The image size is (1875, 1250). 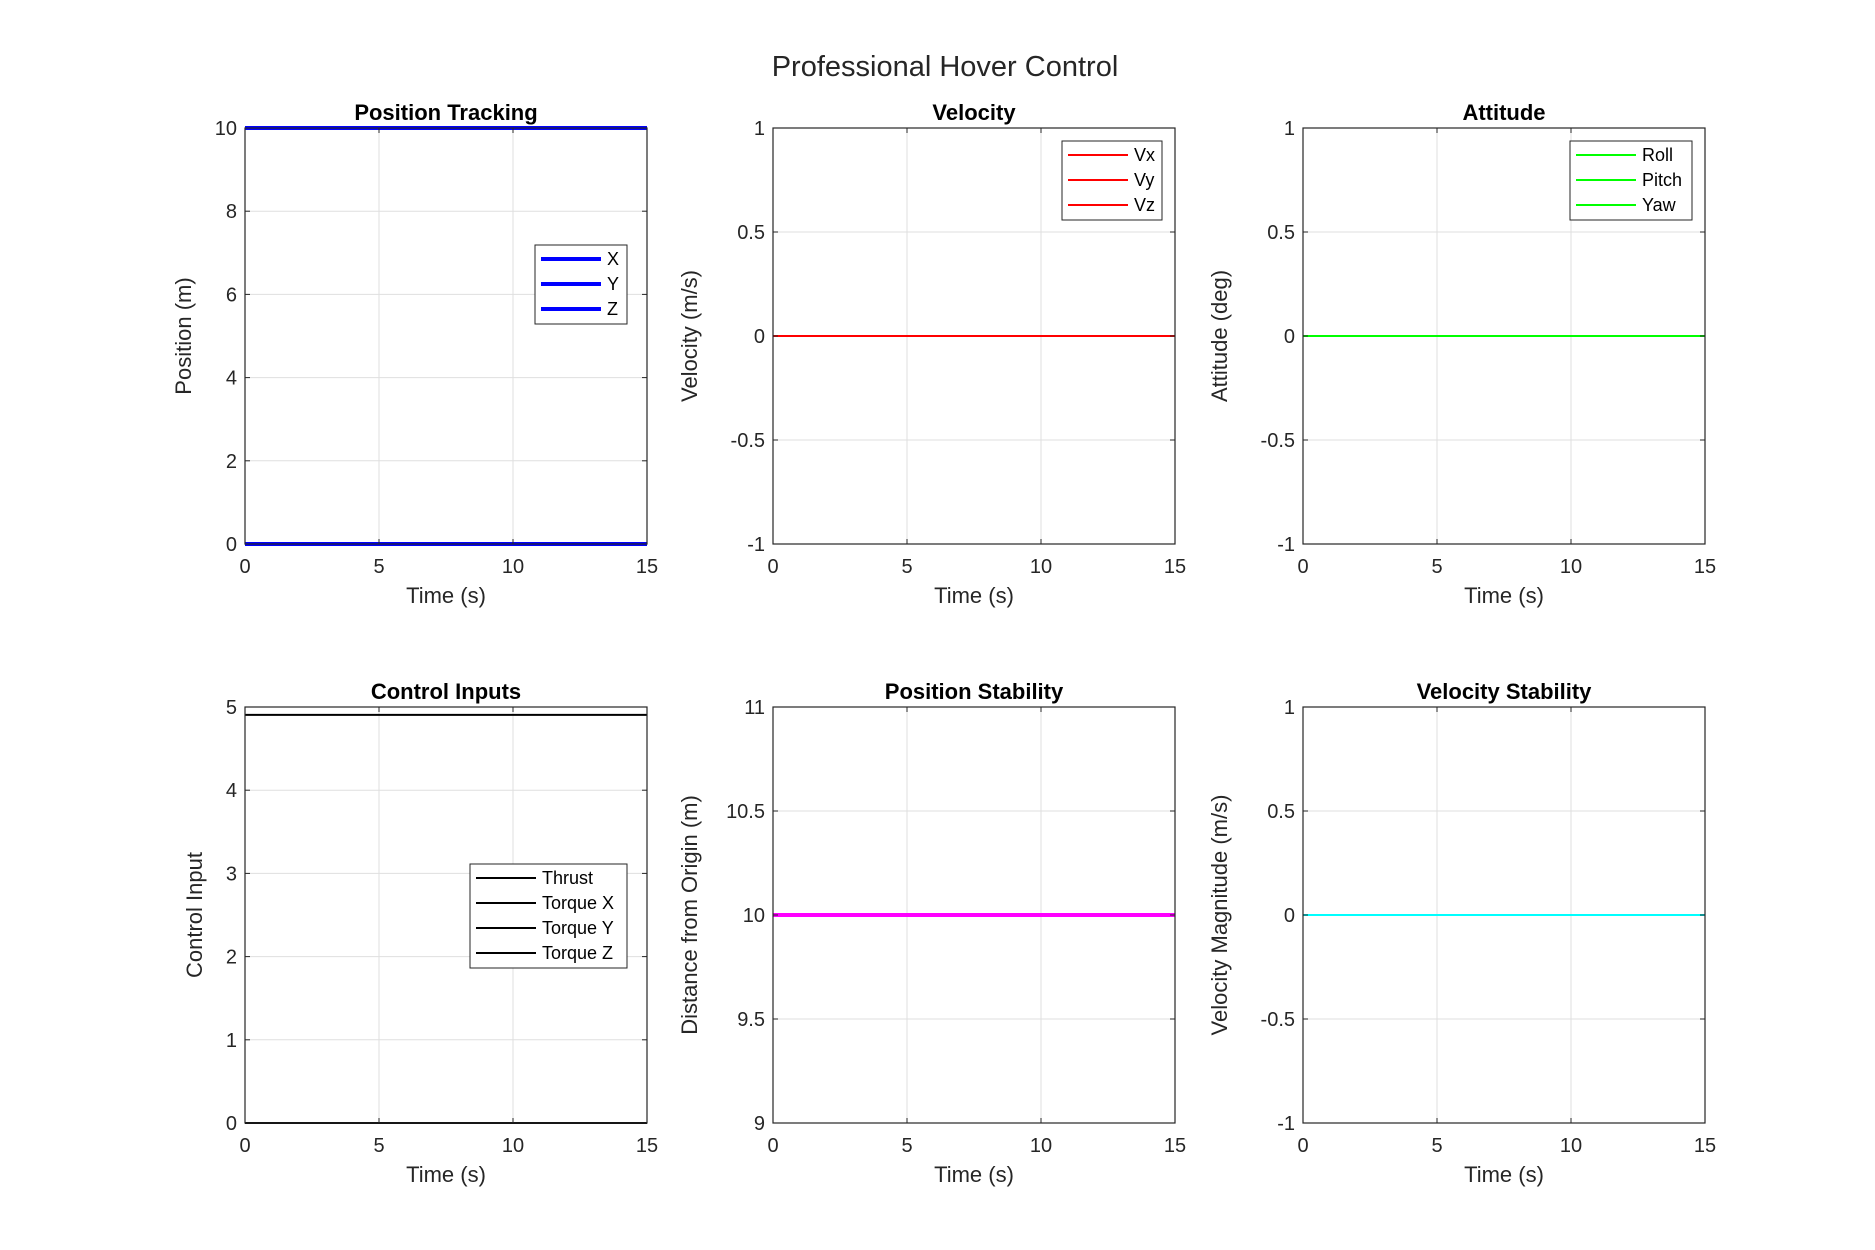 What do you see at coordinates (745, 812) in the screenshot?
I see `posstab-ytick-label-3: 10.5` at bounding box center [745, 812].